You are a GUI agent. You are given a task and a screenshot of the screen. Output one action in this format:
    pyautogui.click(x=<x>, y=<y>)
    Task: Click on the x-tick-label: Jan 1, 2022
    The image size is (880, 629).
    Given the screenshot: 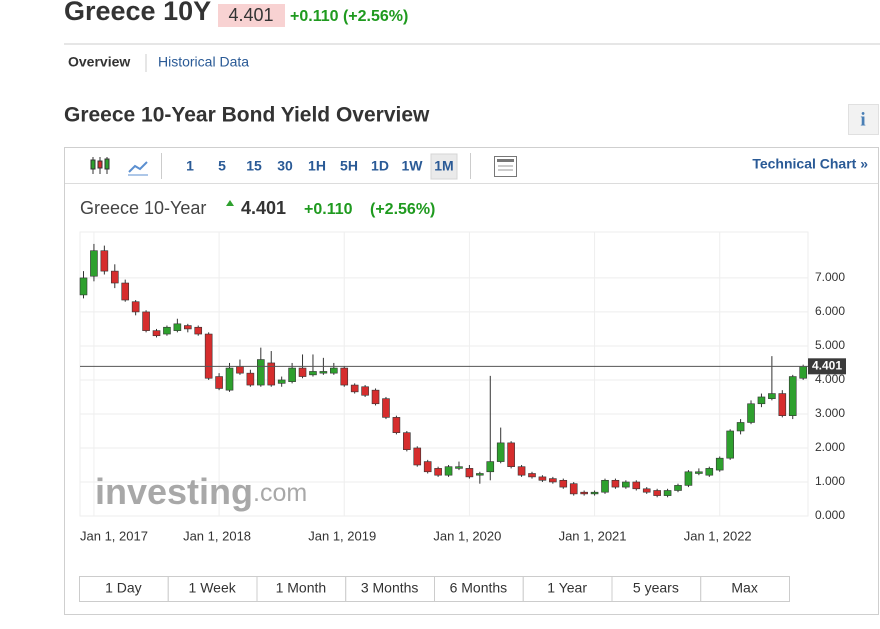 What is the action you would take?
    pyautogui.click(x=718, y=535)
    